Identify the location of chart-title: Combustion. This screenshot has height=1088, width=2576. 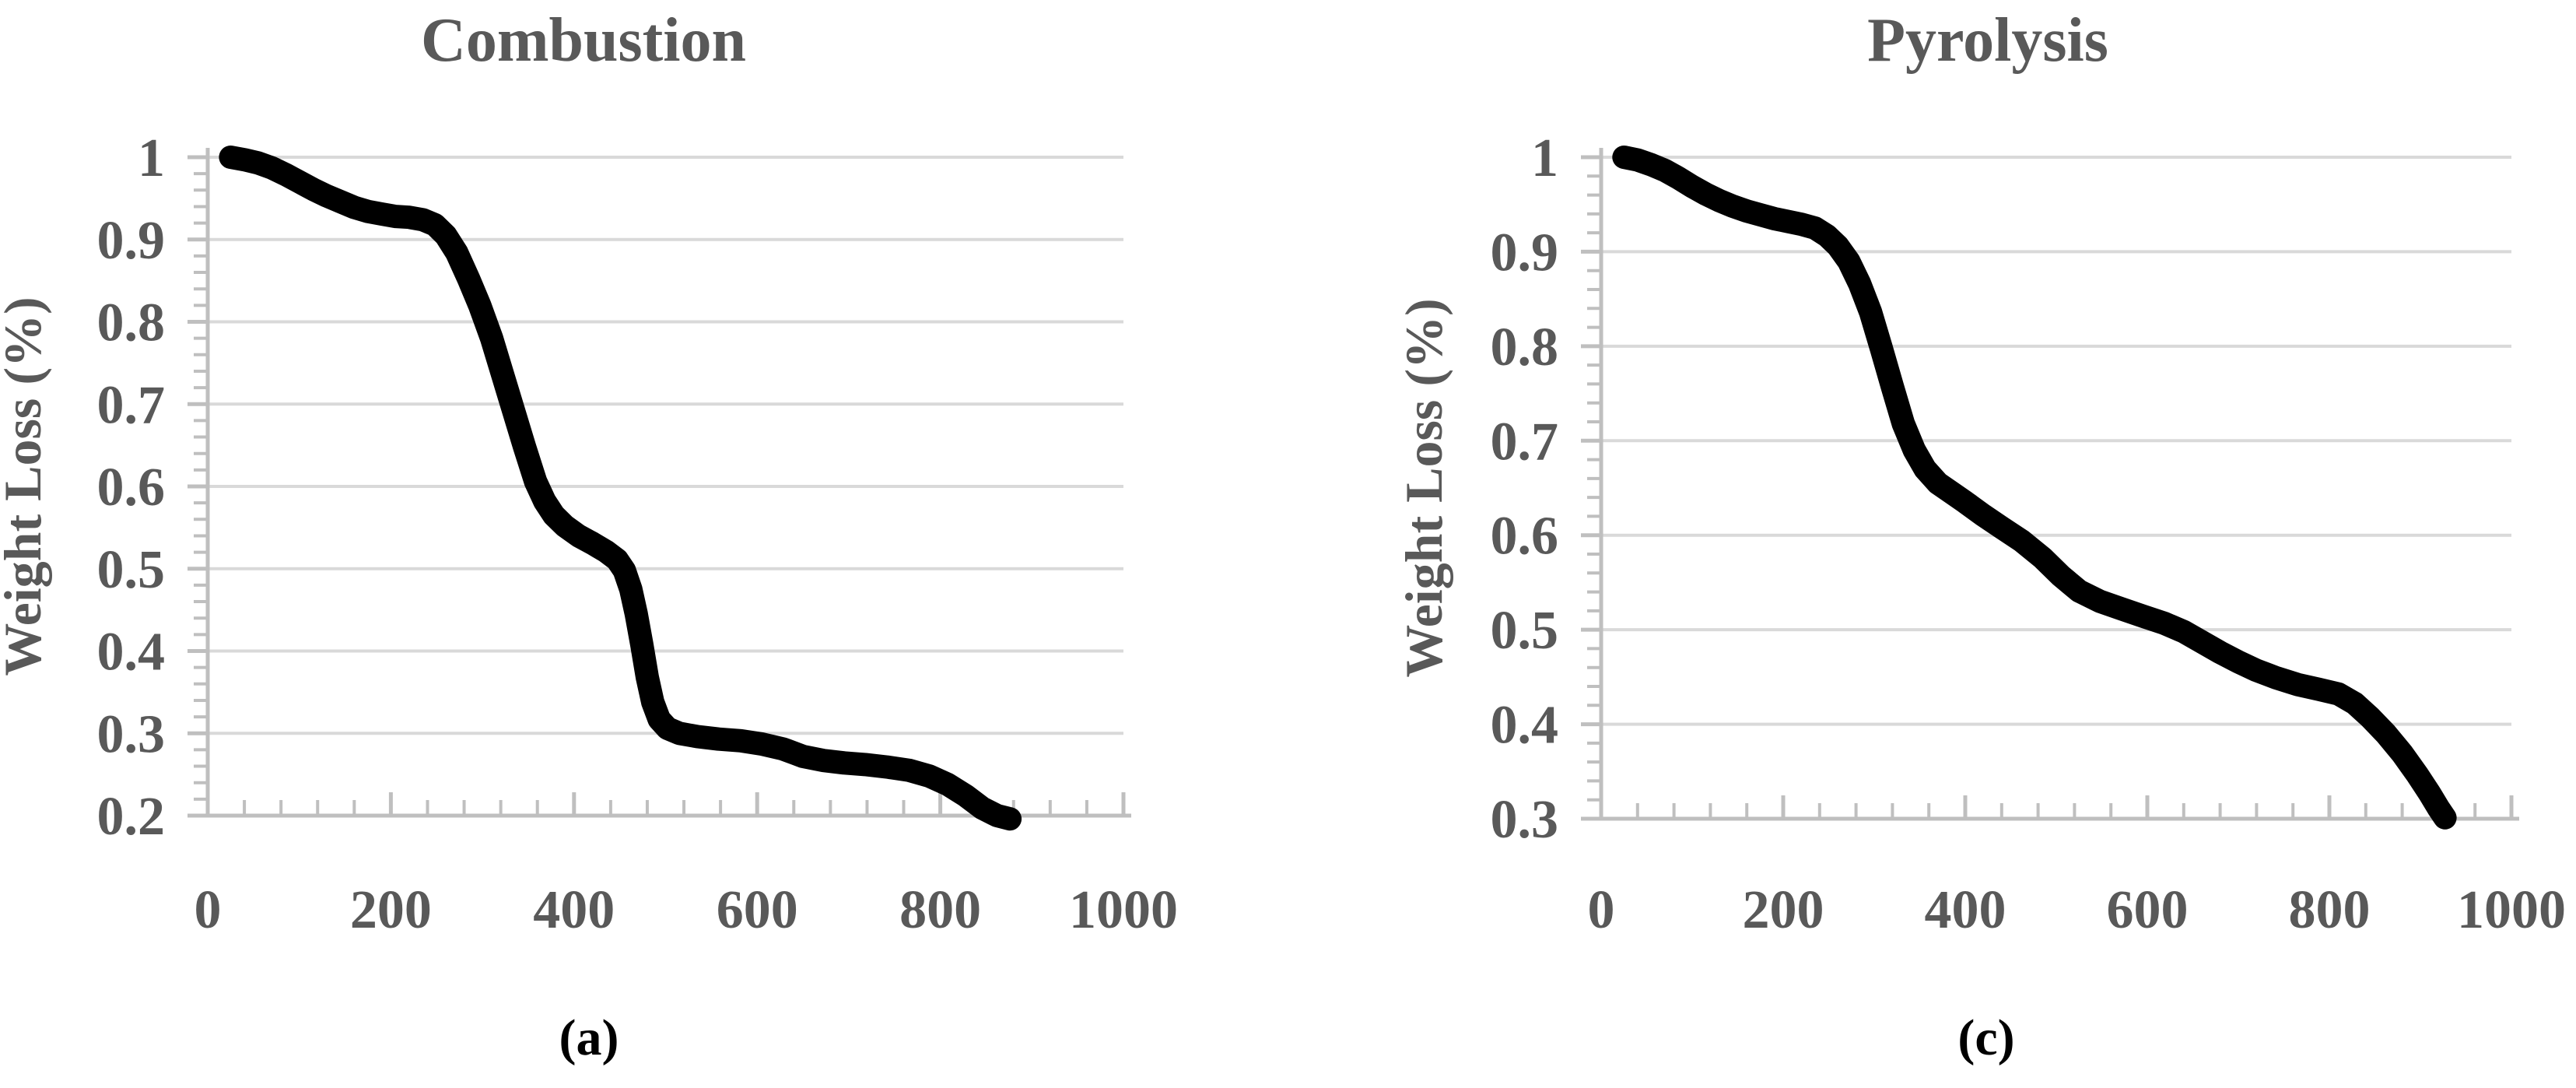
(583, 40).